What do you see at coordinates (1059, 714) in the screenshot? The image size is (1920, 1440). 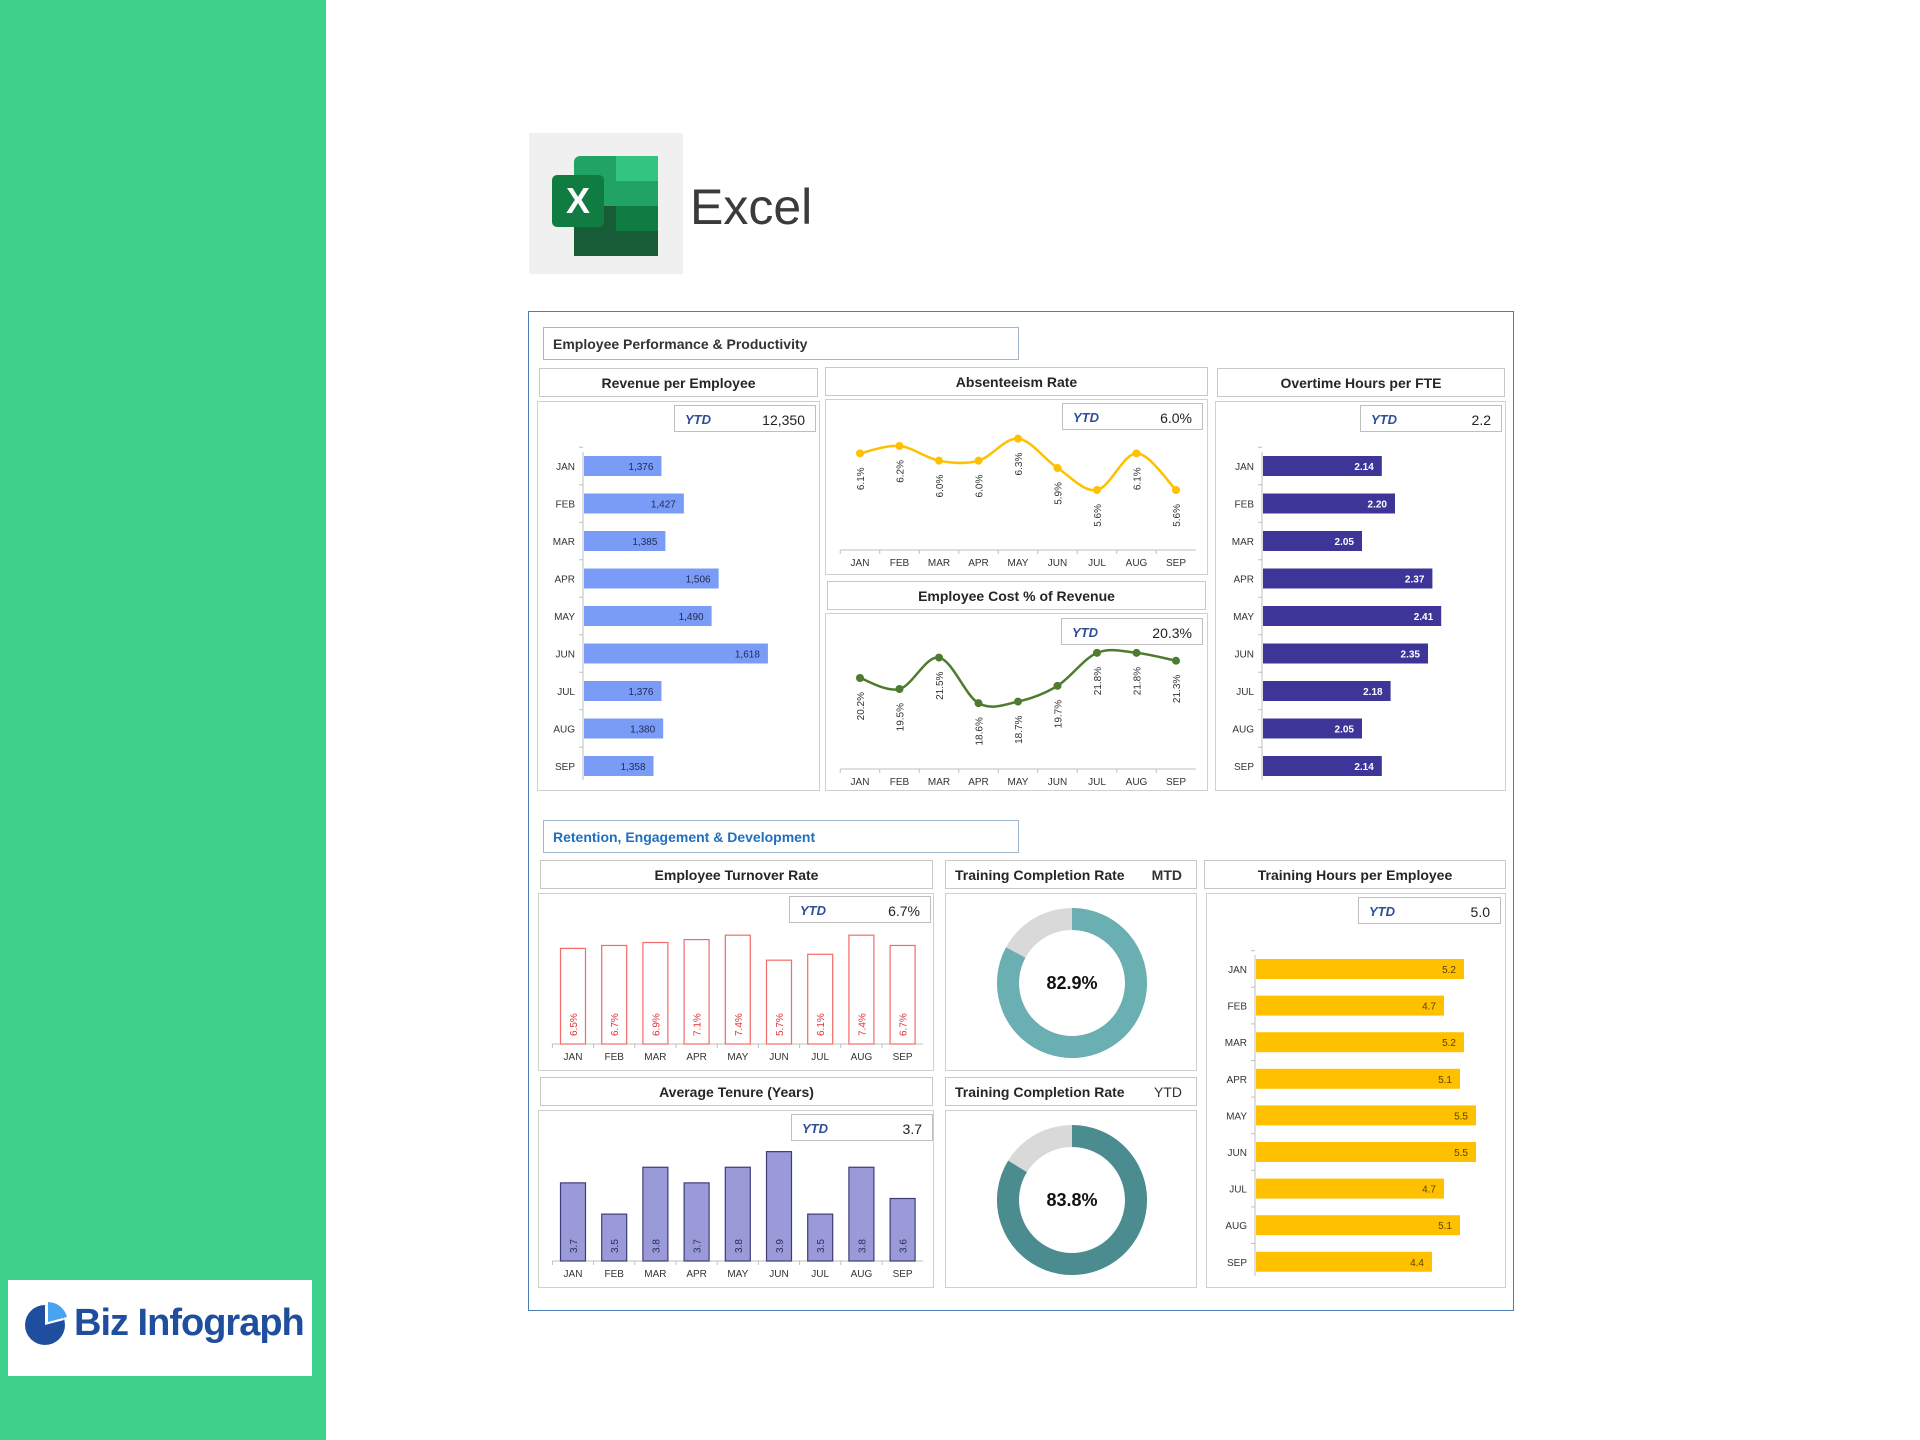 I see `cost-data-label: 19.7%` at bounding box center [1059, 714].